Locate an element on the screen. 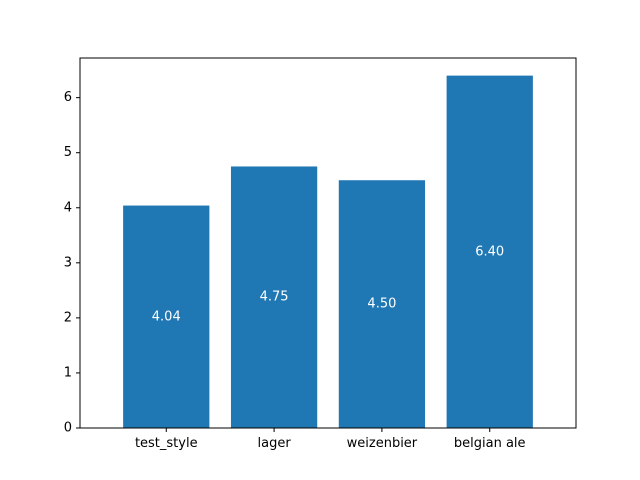 This screenshot has height=480, width=640. y-tick-label: 1 is located at coordinates (68, 372).